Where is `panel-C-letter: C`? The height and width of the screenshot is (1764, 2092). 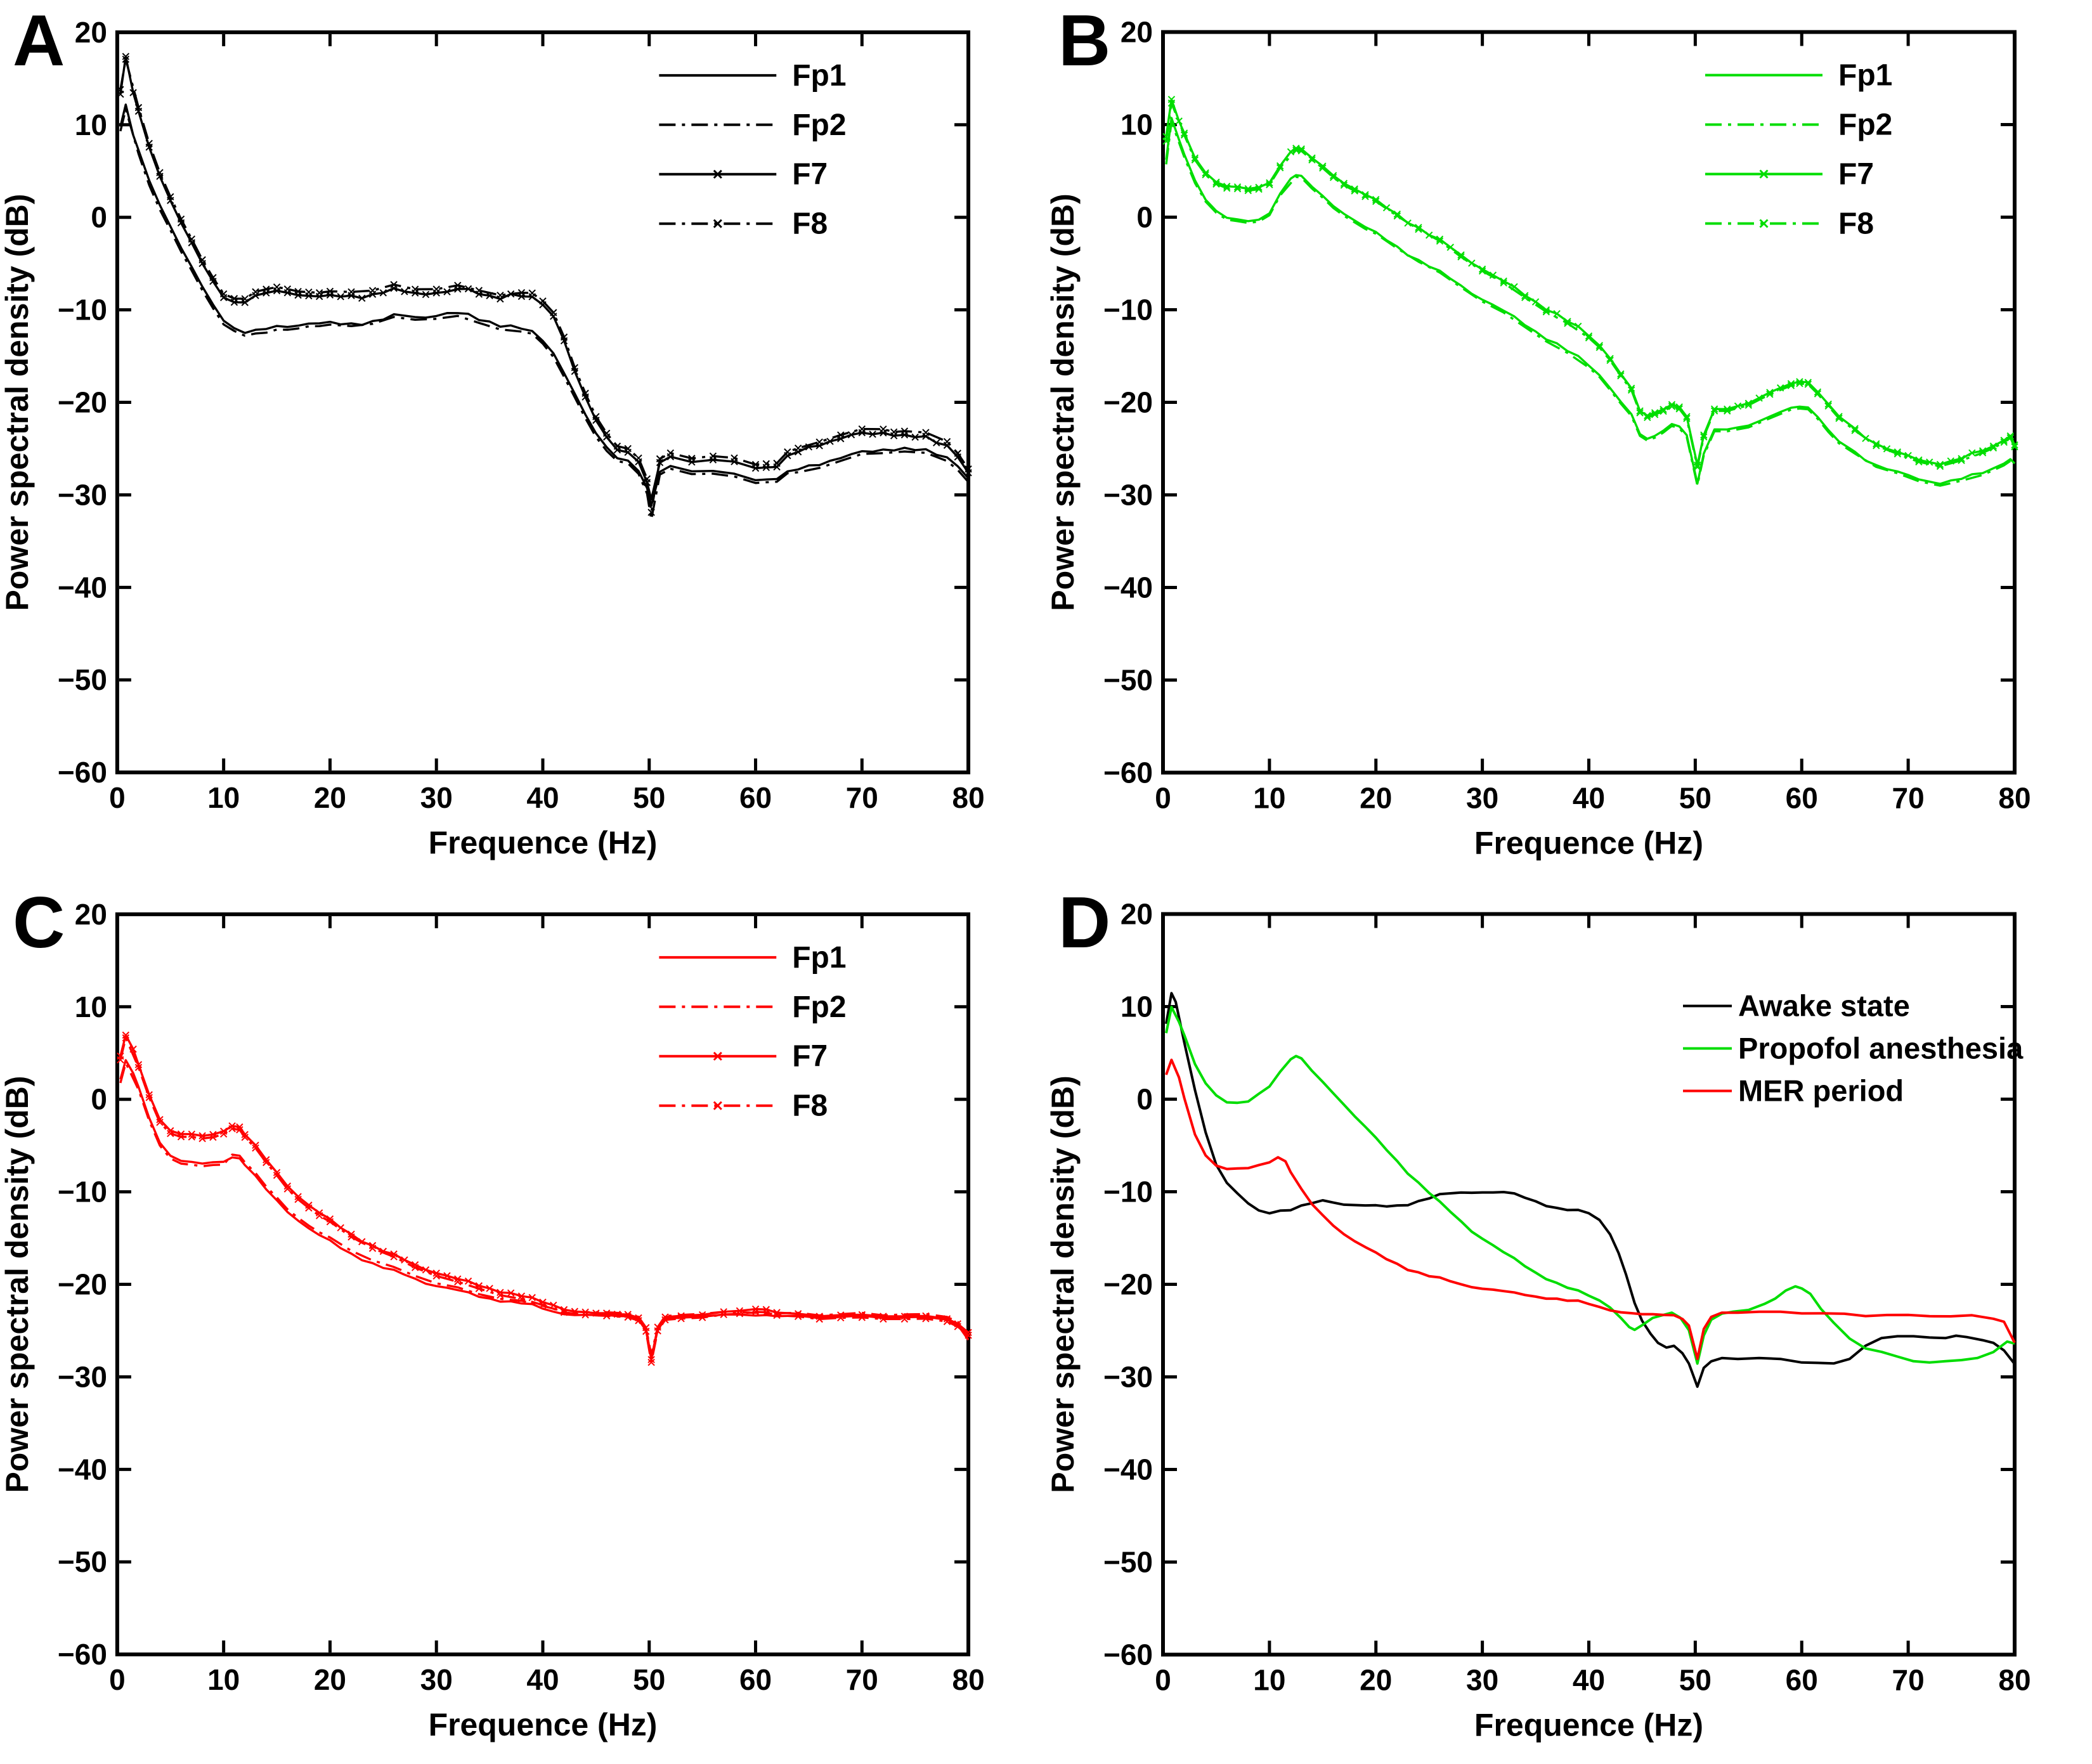 panel-C-letter: C is located at coordinates (39, 923).